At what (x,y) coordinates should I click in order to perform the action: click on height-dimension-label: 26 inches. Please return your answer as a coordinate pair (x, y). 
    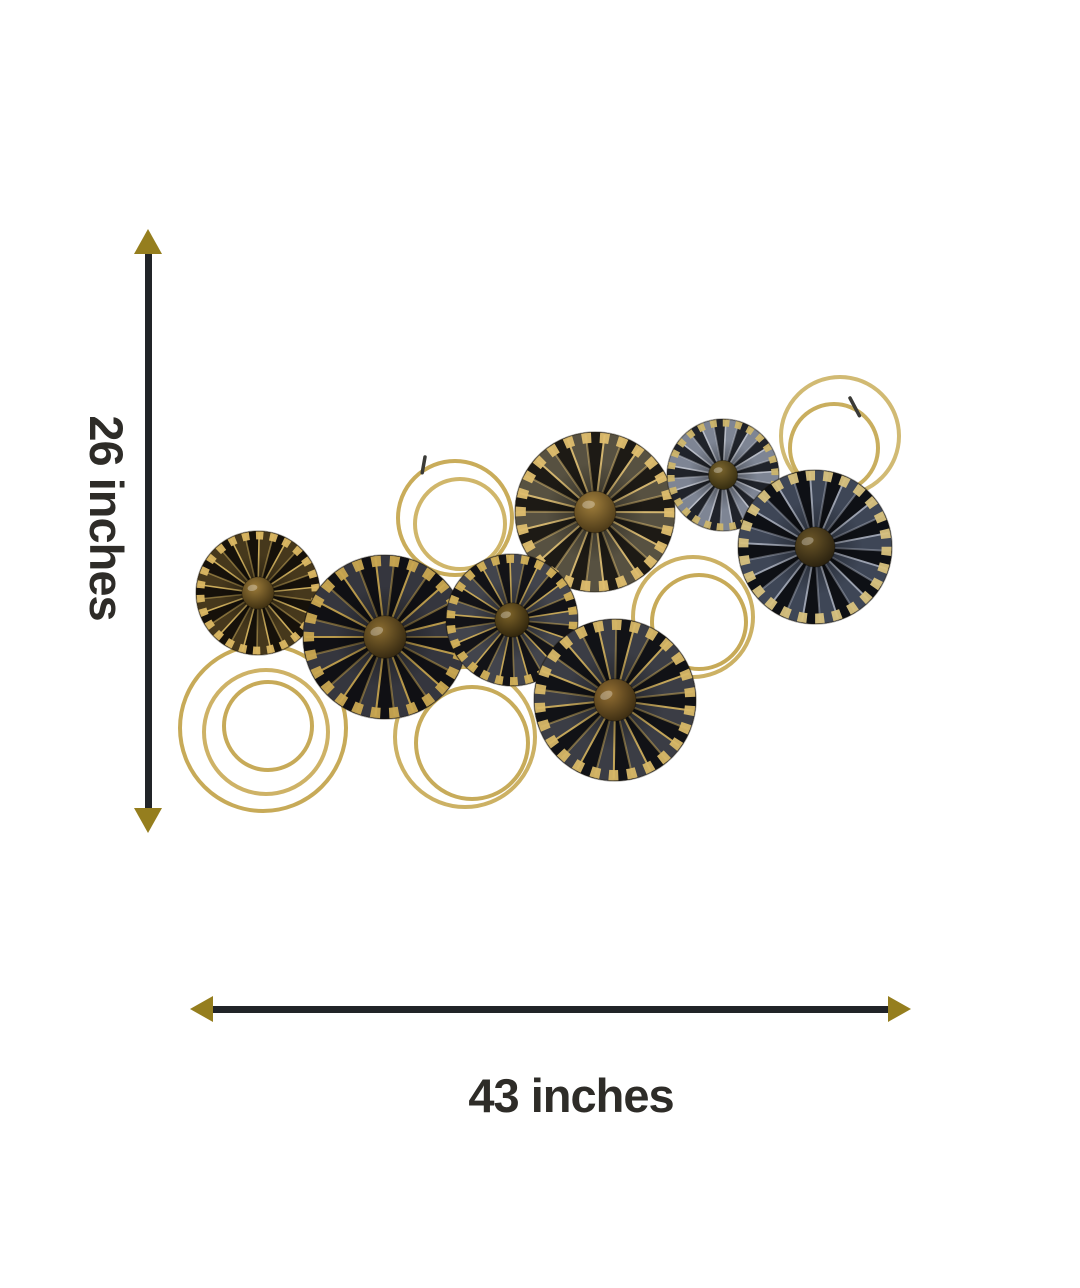
    Looking at the image, I should click on (106, 518).